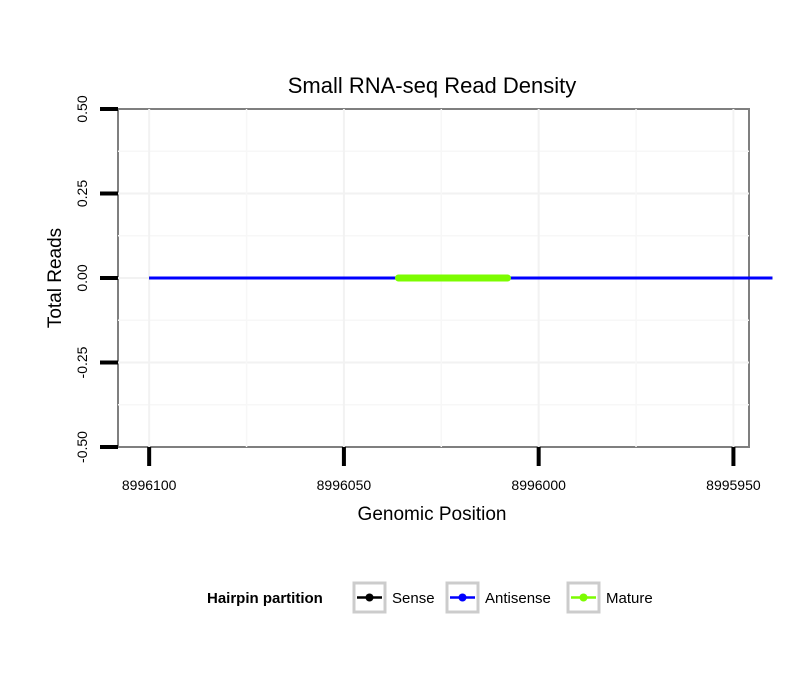 This screenshot has height=690, width=810. I want to click on legend-label: Antisense, so click(518, 598).